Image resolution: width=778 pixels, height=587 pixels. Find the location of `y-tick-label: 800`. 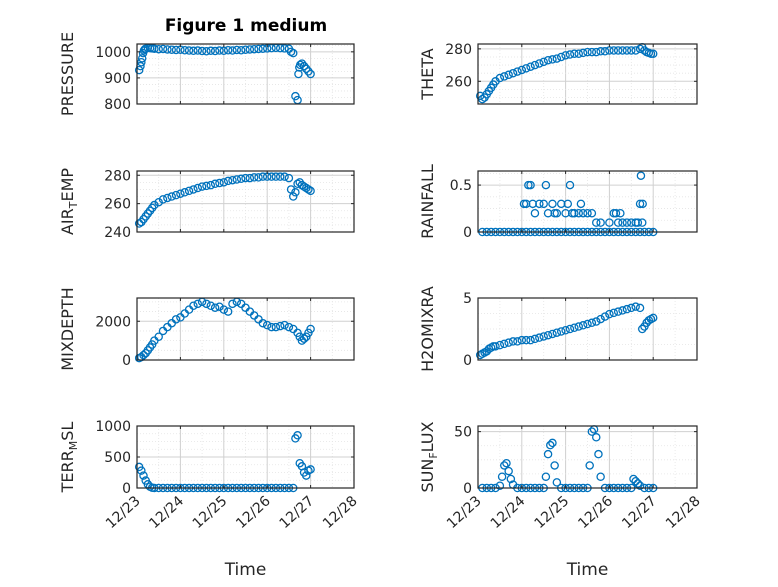

y-tick-label: 800 is located at coordinates (117, 105).